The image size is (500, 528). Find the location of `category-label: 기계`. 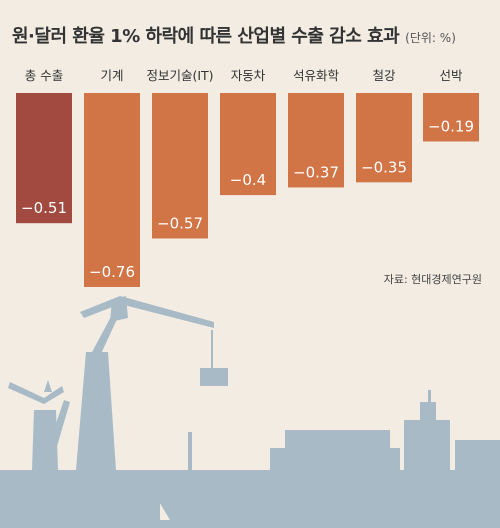

category-label: 기계 is located at coordinates (111, 75).